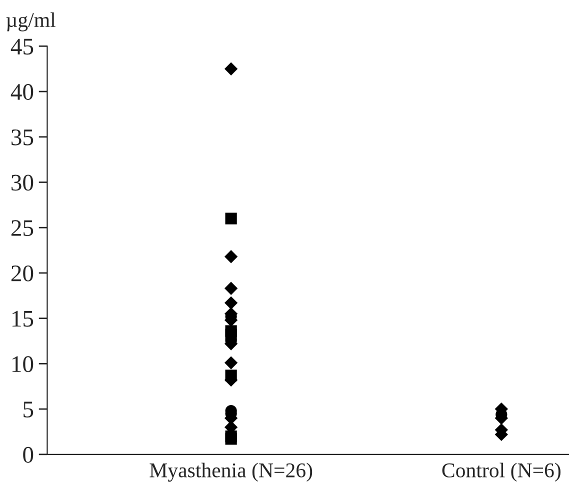 The height and width of the screenshot is (486, 569). What do you see at coordinates (23, 364) in the screenshot?
I see `y-tick-label: 10` at bounding box center [23, 364].